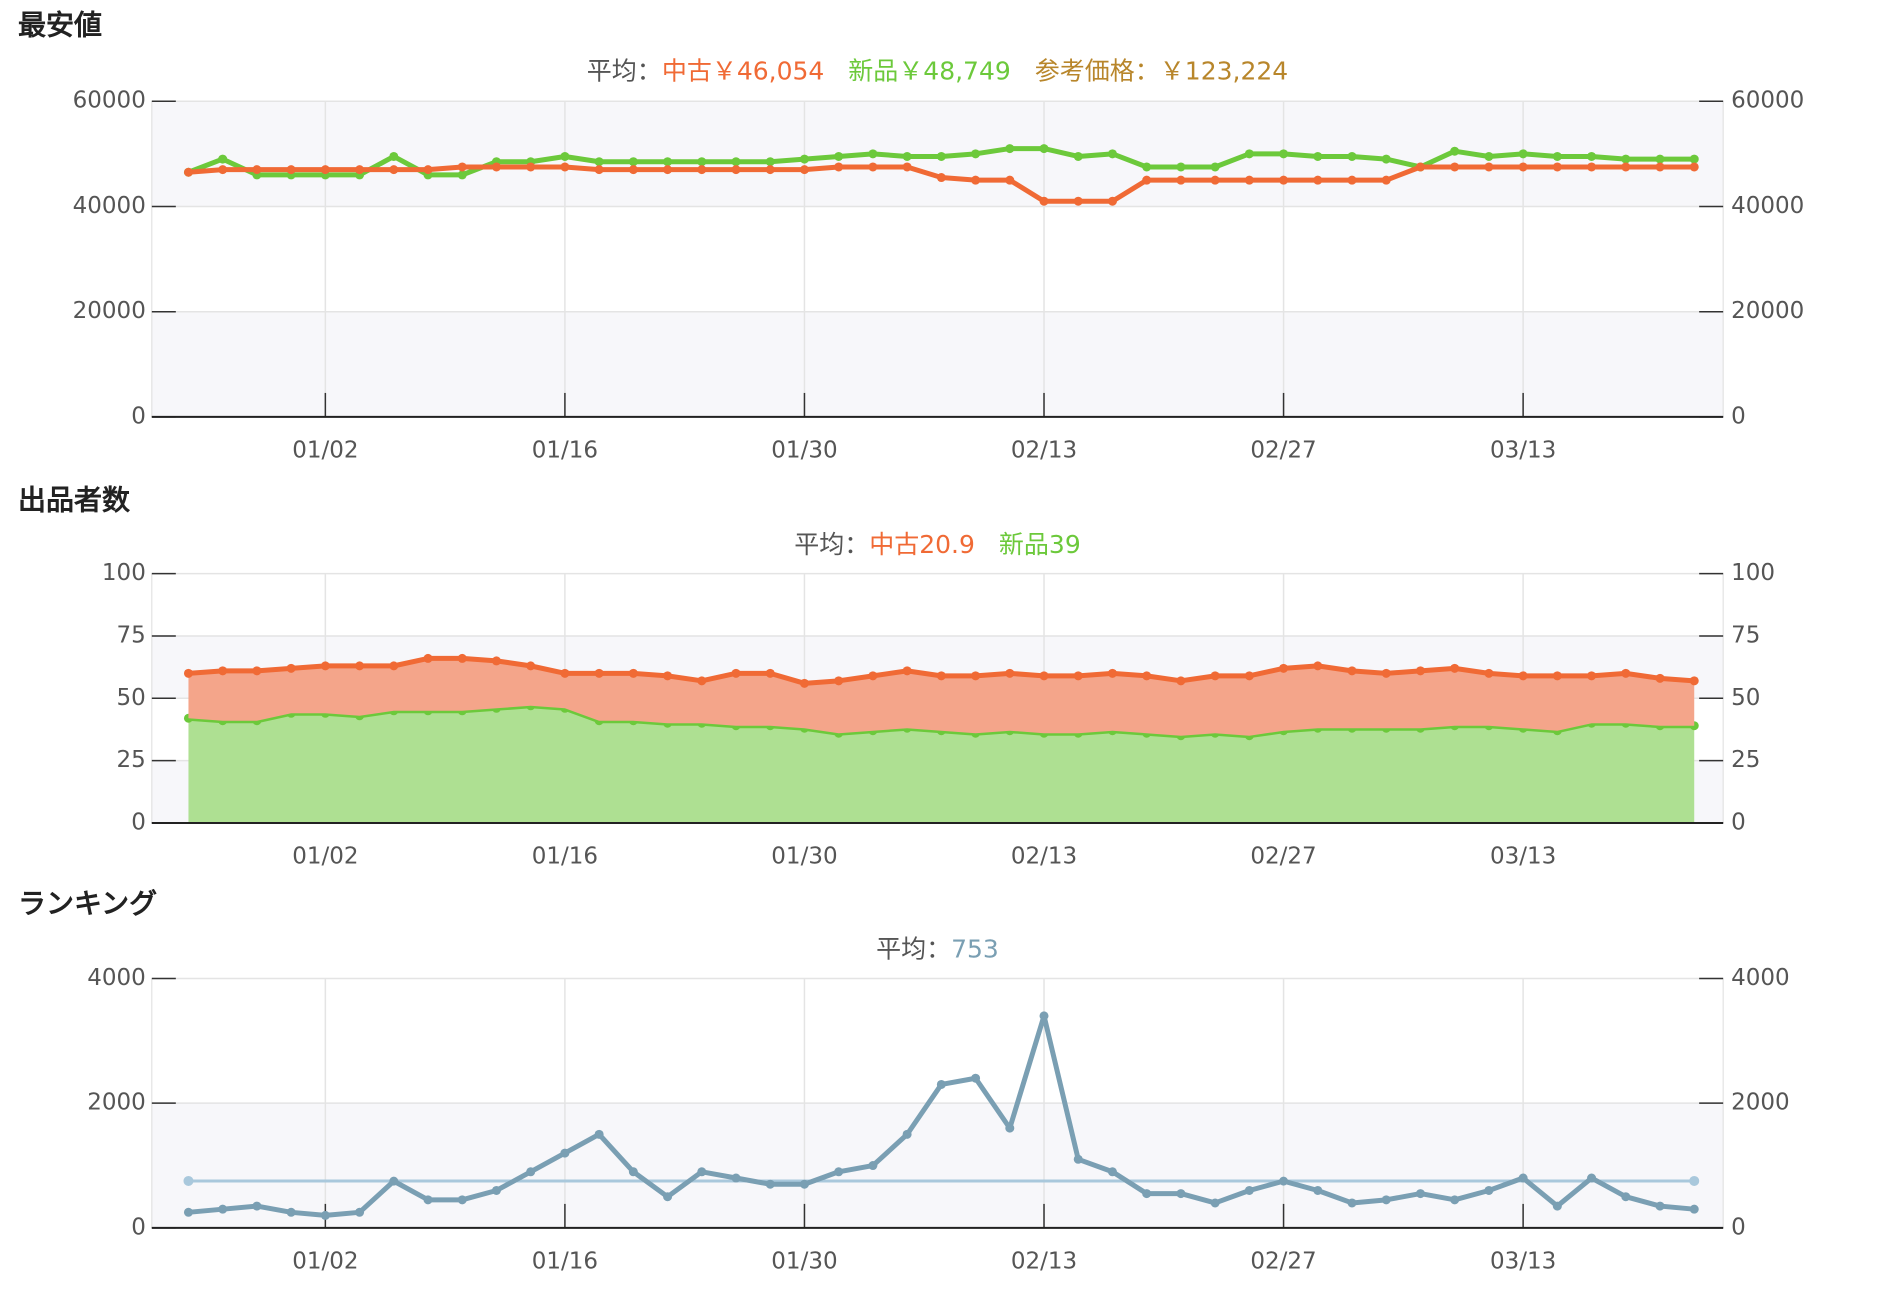 This screenshot has width=1889, height=1294. Describe the element at coordinates (1745, 635) in the screenshot. I see `y2-tick-label: 75` at that location.